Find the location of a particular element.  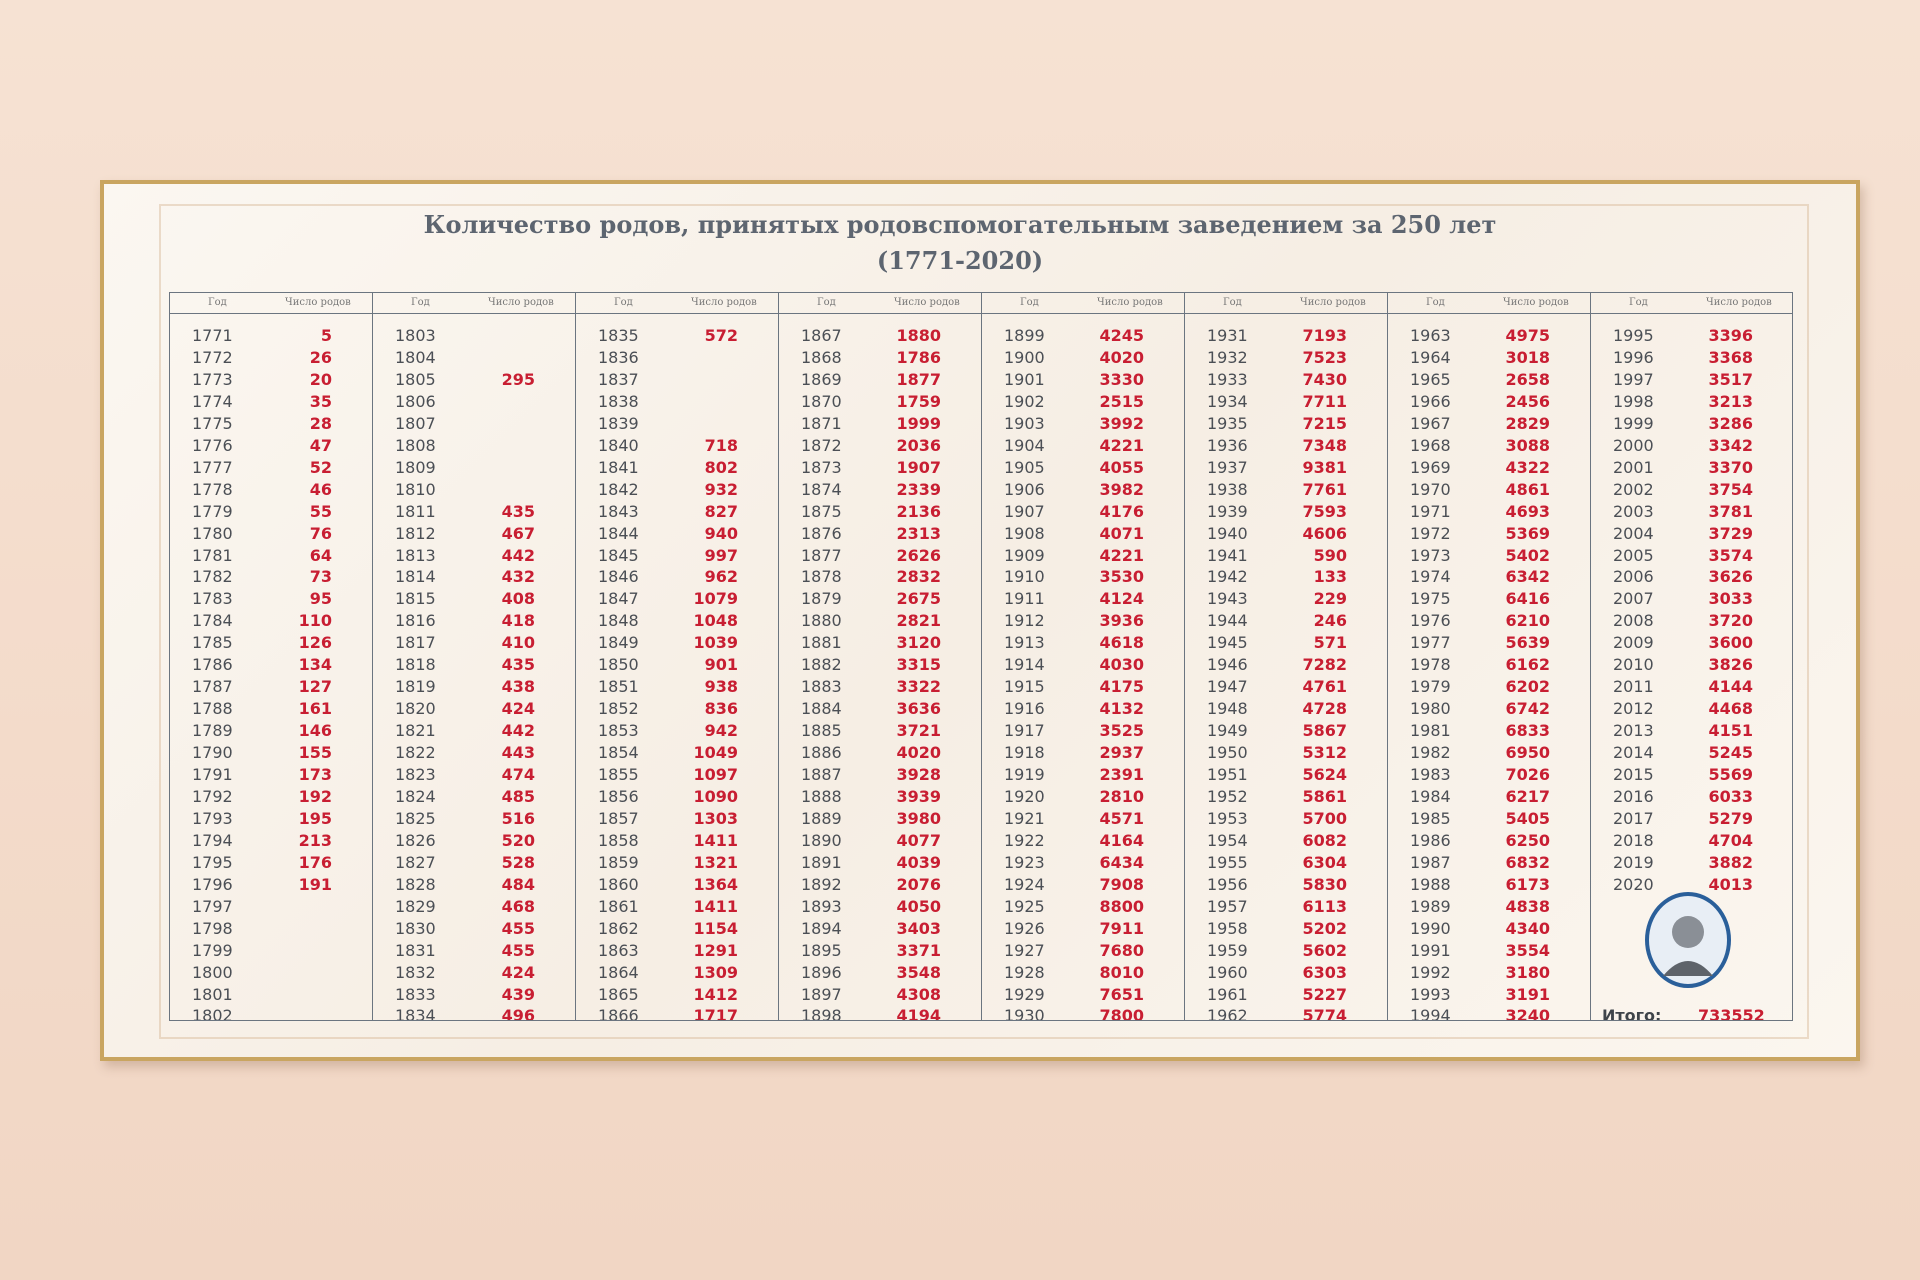

year: 1979 is located at coordinates (1430, 687).